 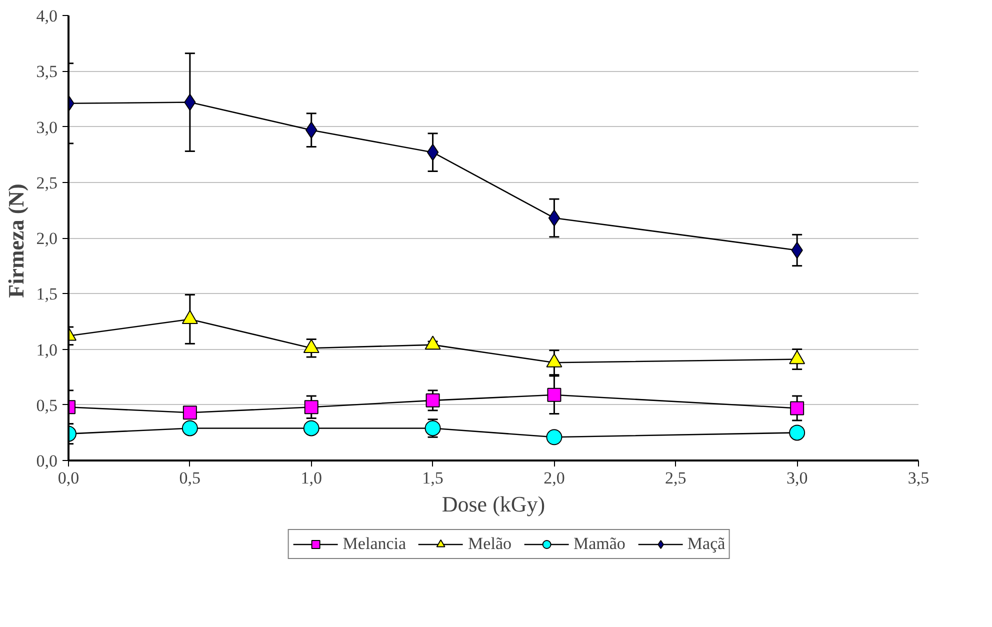 What do you see at coordinates (797, 478) in the screenshot?
I see `x-tick-label: 3,0` at bounding box center [797, 478].